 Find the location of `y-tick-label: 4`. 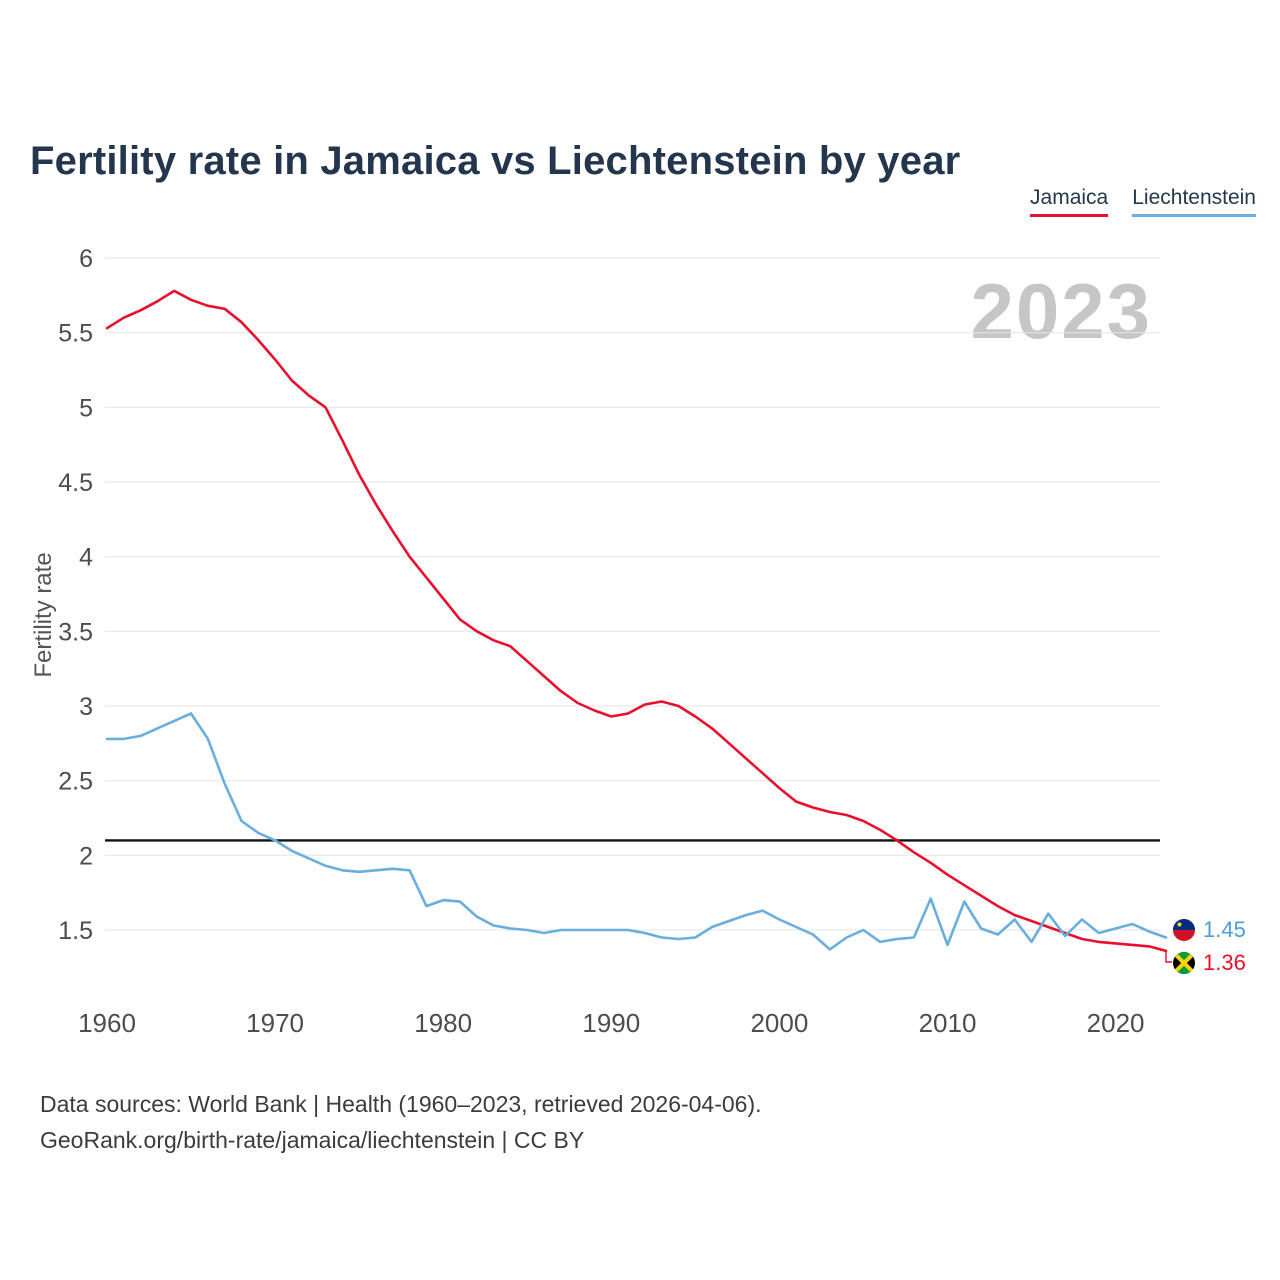

y-tick-label: 4 is located at coordinates (86, 558).